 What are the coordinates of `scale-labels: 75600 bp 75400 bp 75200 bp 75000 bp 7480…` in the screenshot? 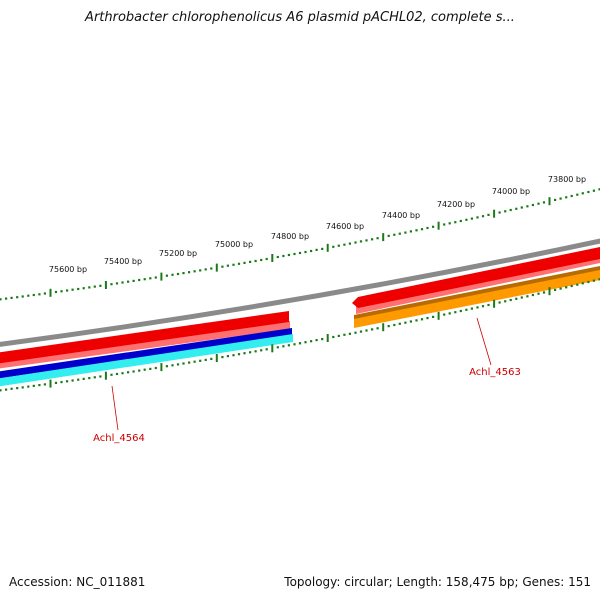 It's located at (317, 224).